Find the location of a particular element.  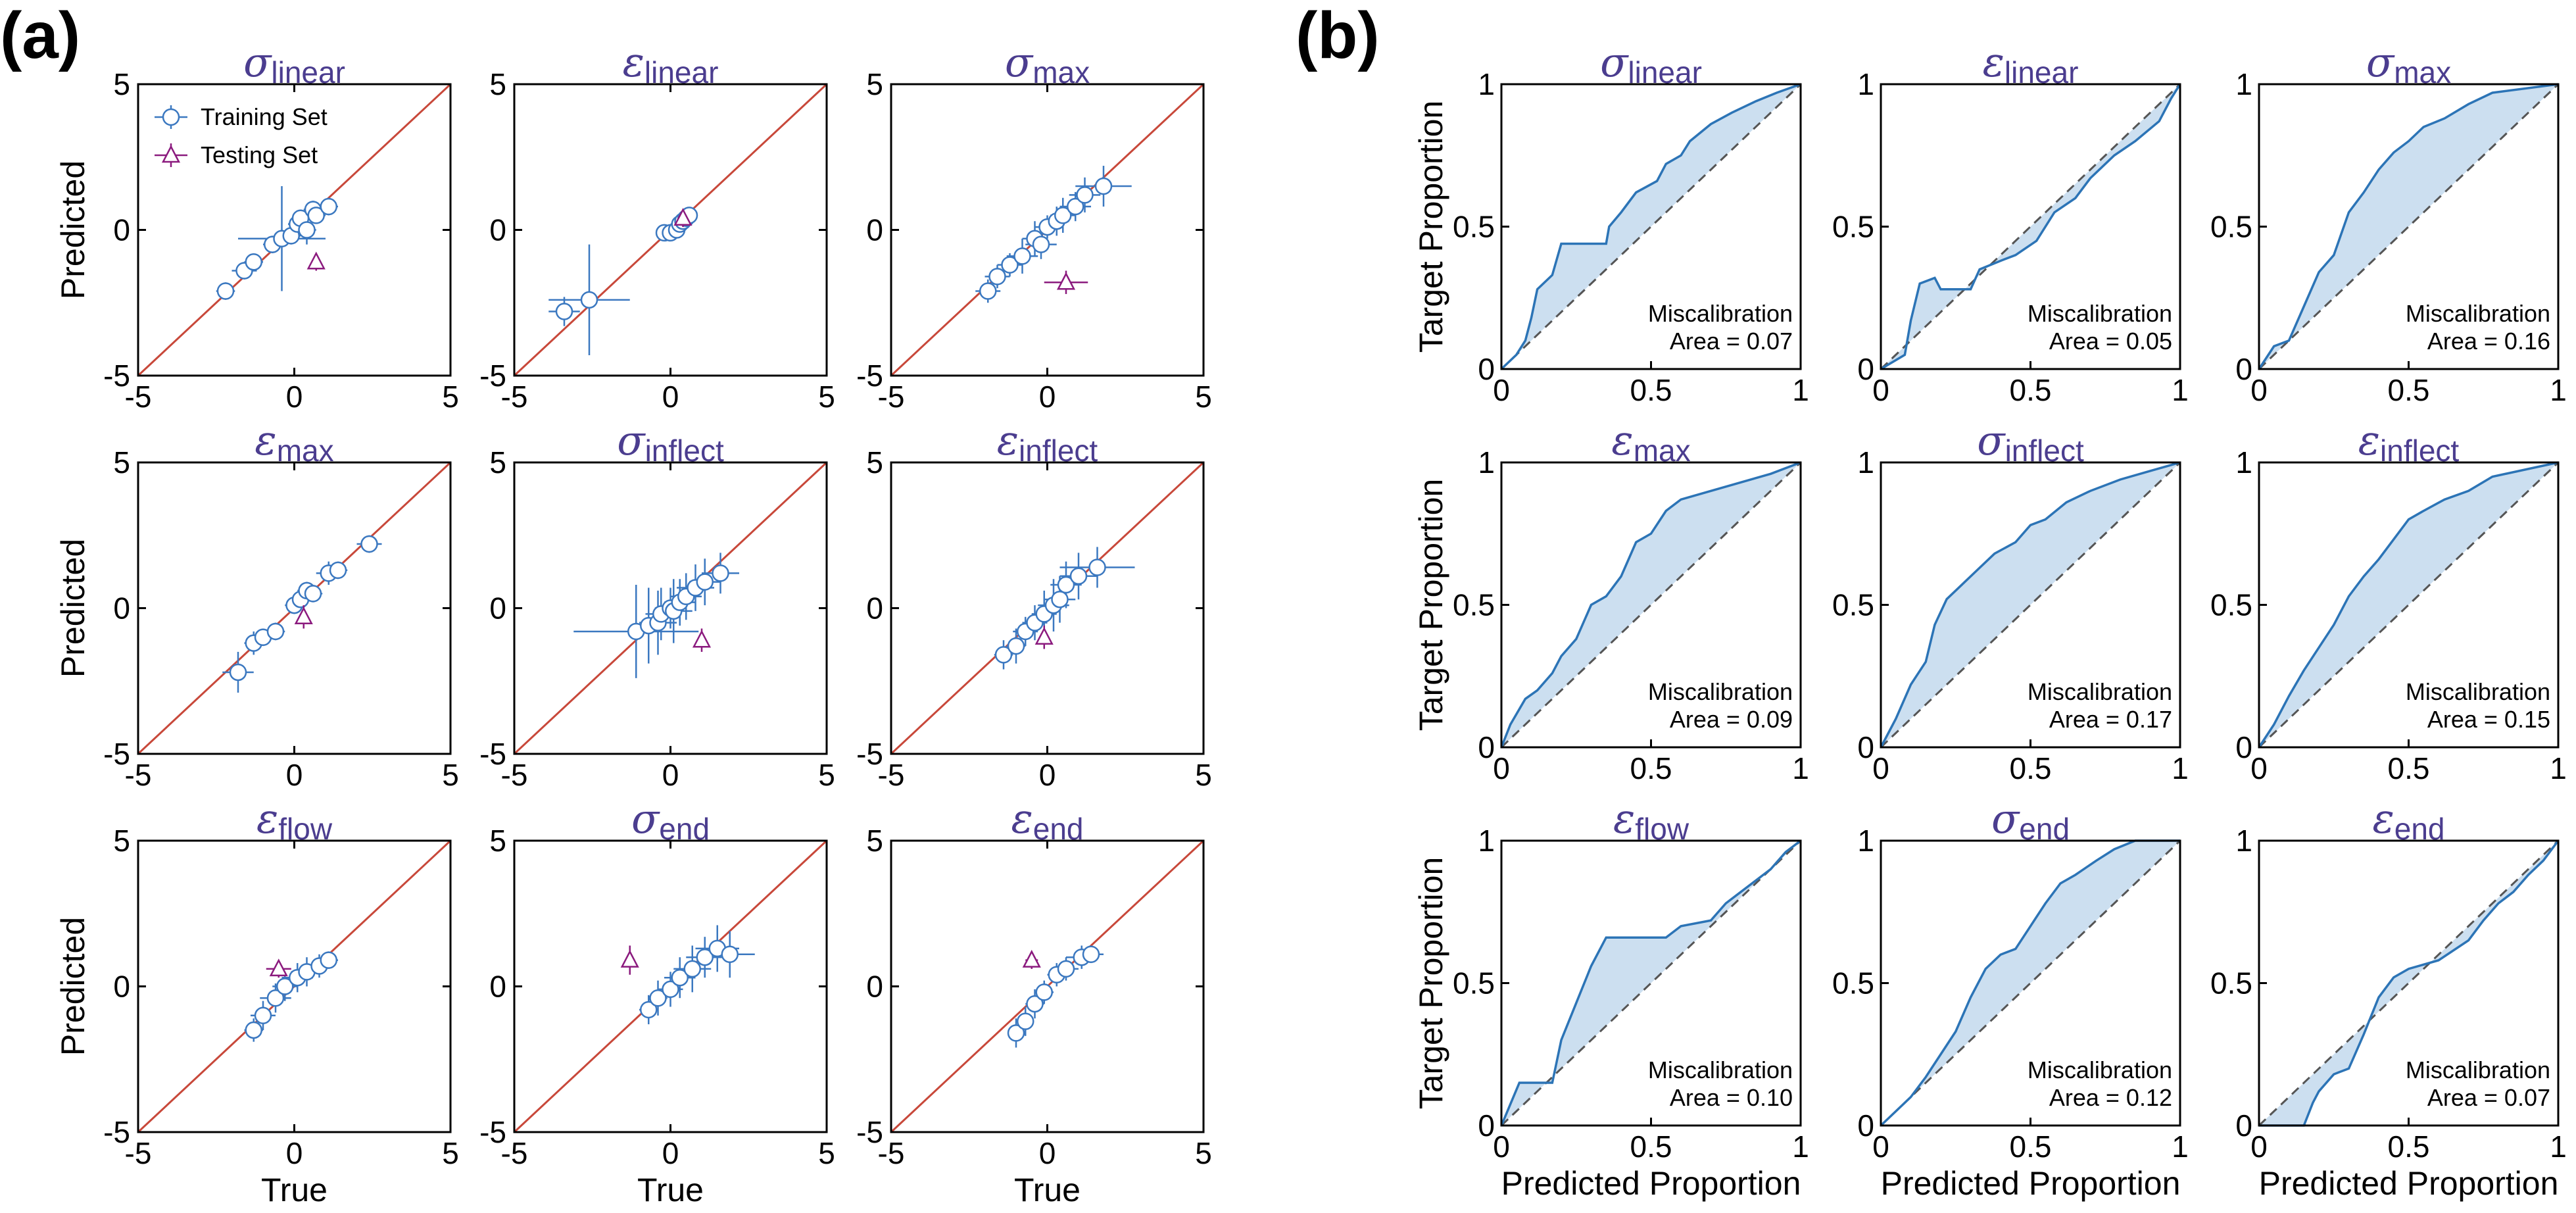

scatter-subplot-sigma_inflect: -5-5 0 0 5 5 σinflect is located at coordinates (657, 604).